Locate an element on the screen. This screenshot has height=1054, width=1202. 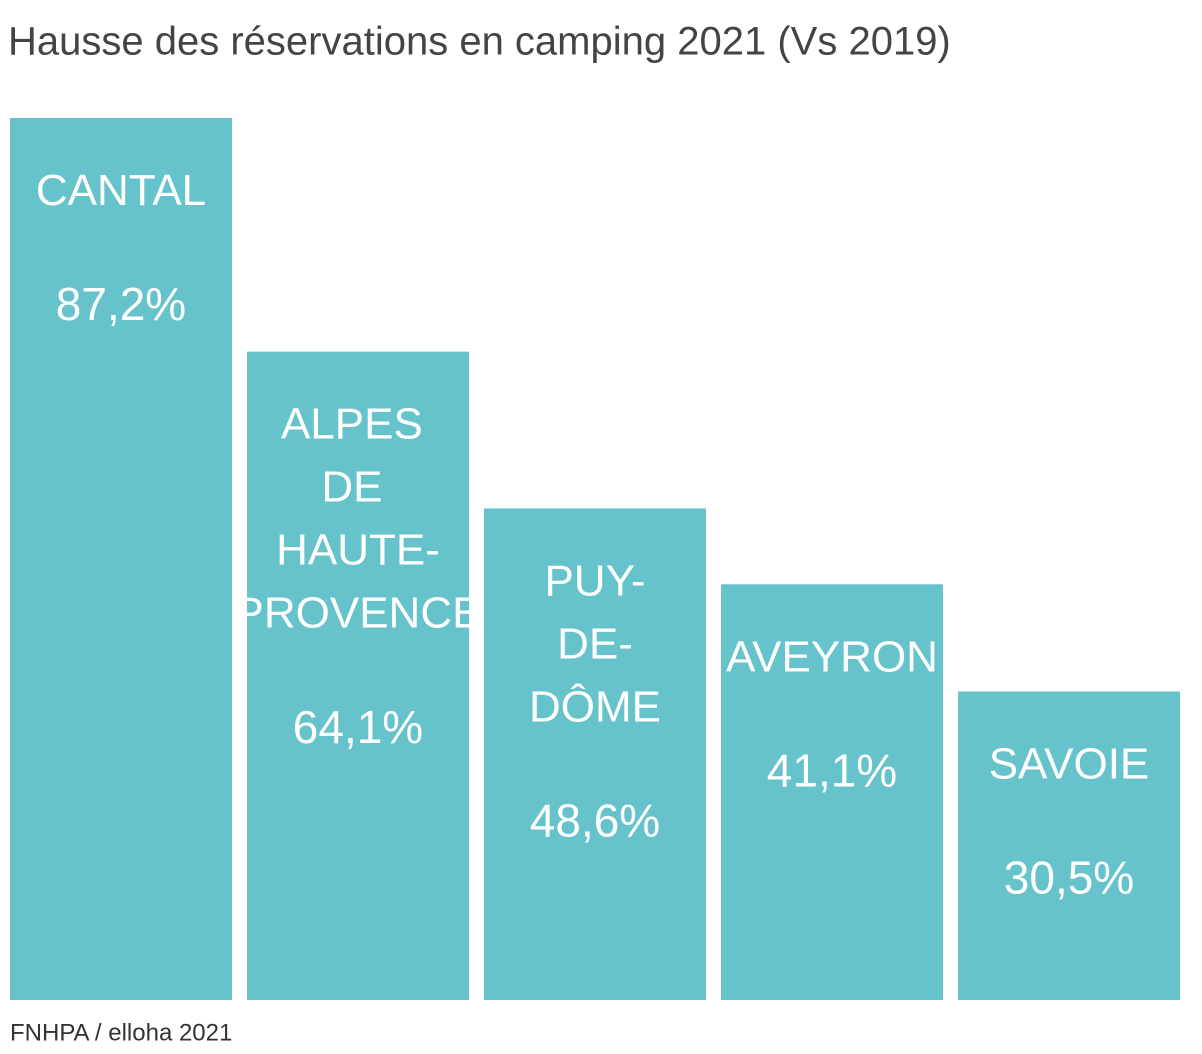
value-label: 30,5% is located at coordinates (1069, 878).